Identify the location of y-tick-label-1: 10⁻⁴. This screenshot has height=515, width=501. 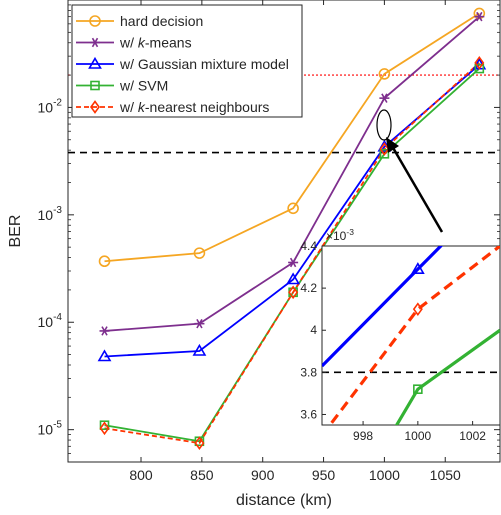
(50, 321).